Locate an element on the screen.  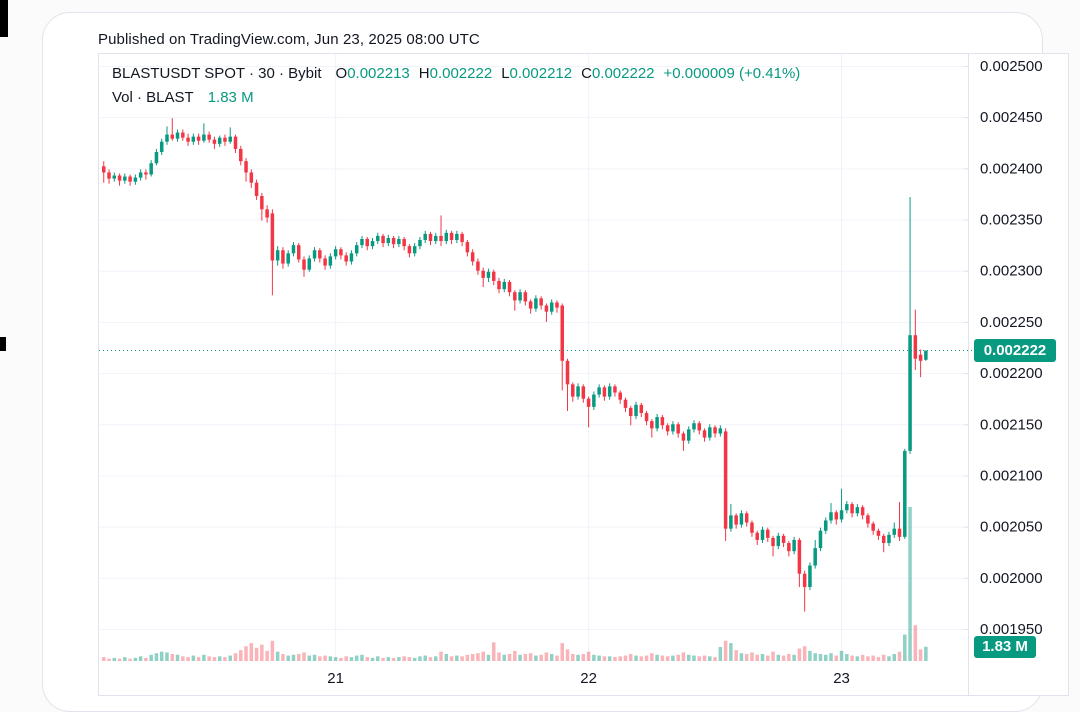
price-tick-label: 0.002300 is located at coordinates (1011, 271).